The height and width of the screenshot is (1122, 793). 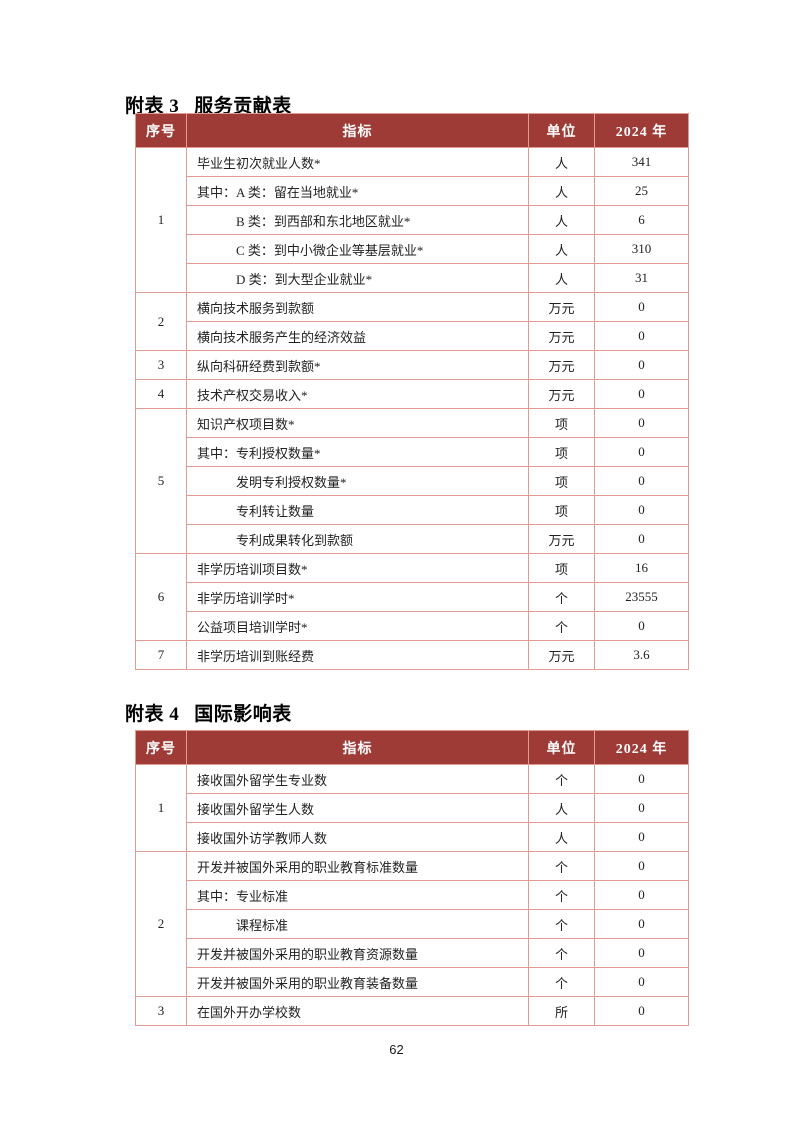 I want to click on indicator-cell: D 类：到大型企业就业*, so click(x=357, y=278).